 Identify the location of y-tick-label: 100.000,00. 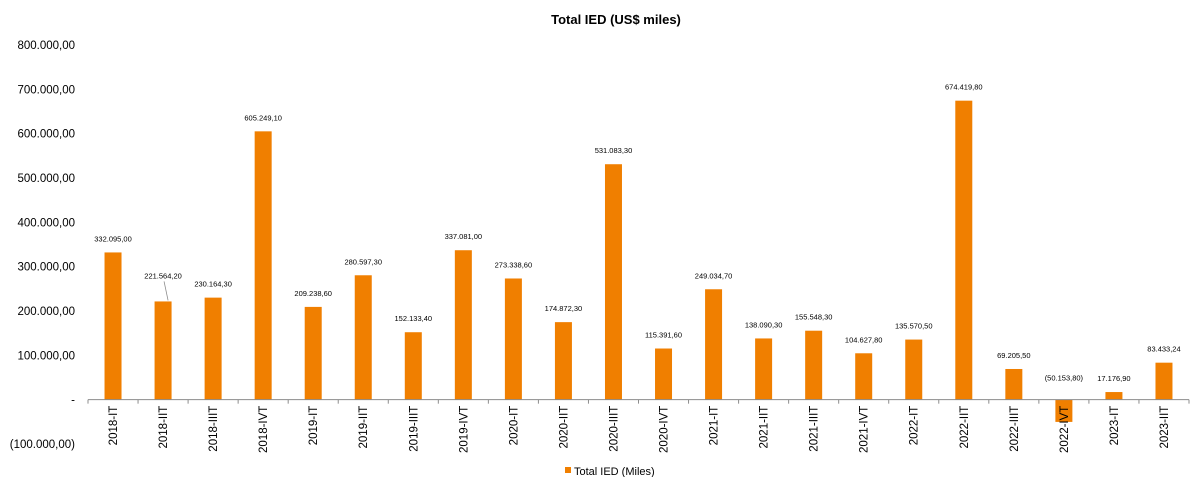
(46, 356).